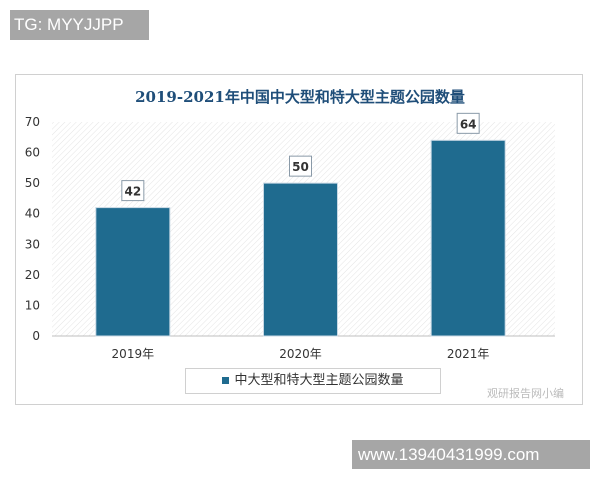  What do you see at coordinates (32, 214) in the screenshot?
I see `y-tick-label: 40` at bounding box center [32, 214].